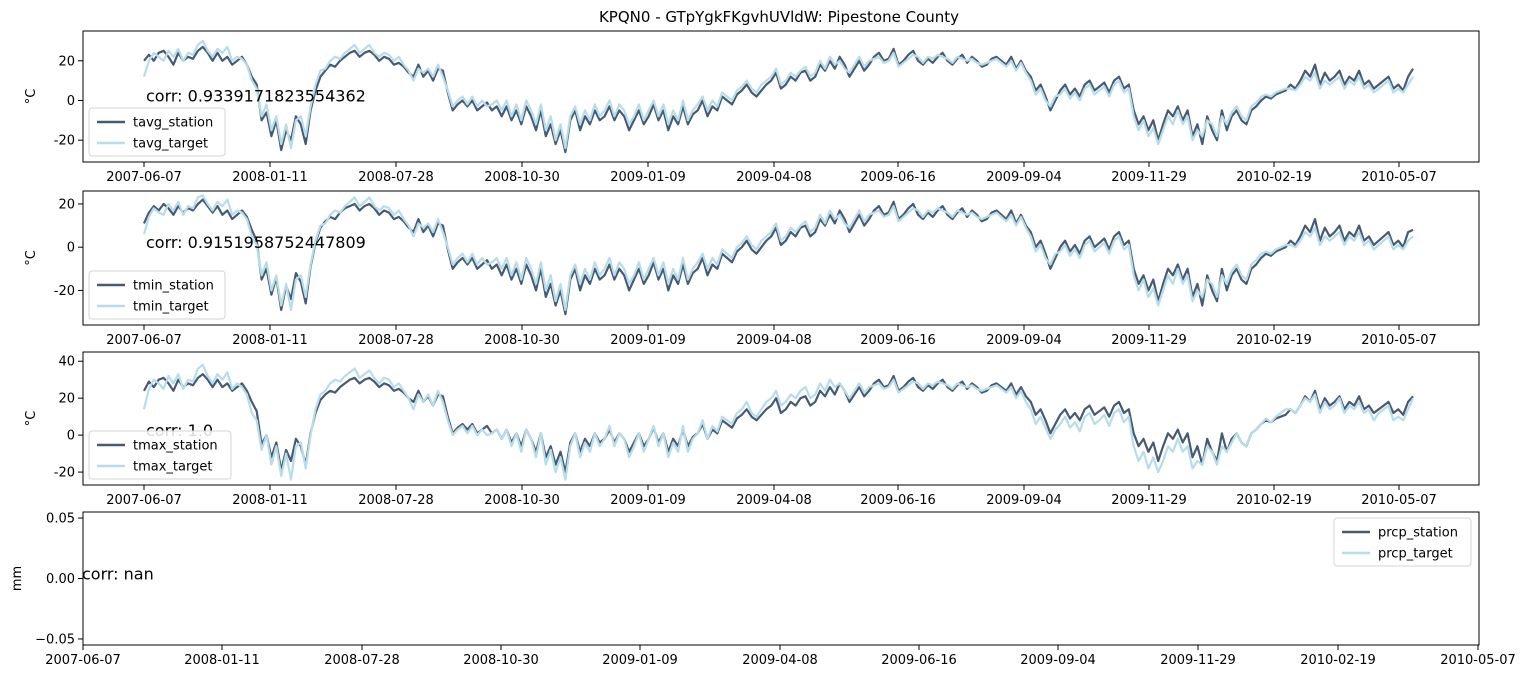  What do you see at coordinates (160, 455) in the screenshot?
I see `legend: tmax_station tmax_target` at bounding box center [160, 455].